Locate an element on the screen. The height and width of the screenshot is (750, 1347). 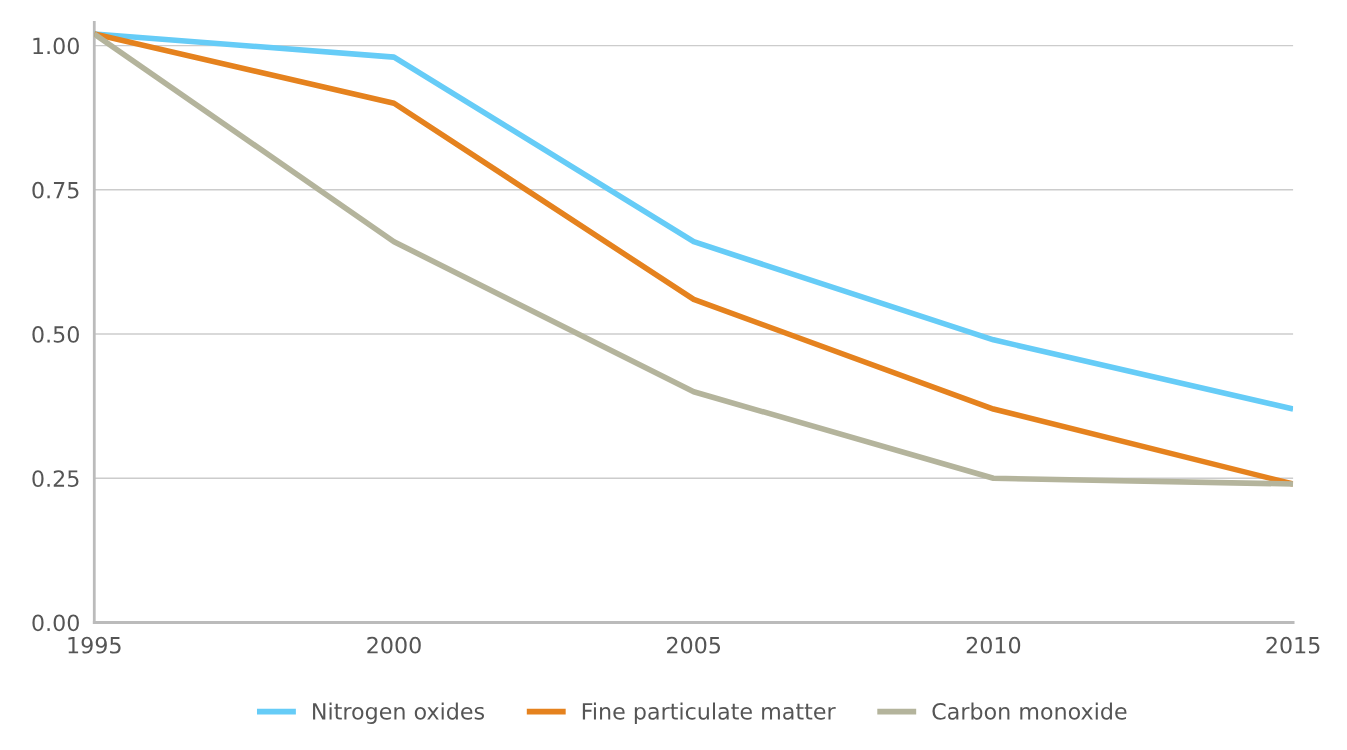
x-tick-label: 2000 is located at coordinates (394, 645).